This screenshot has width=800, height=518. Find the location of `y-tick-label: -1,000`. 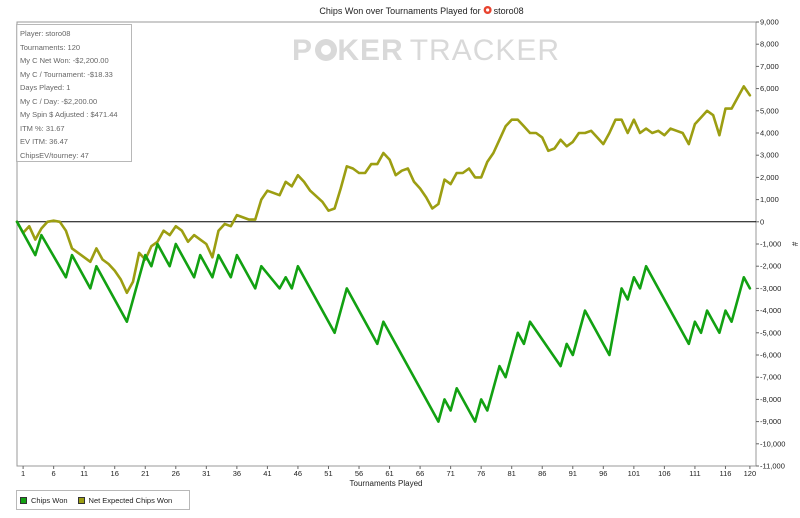

y-tick-label: -1,000 is located at coordinates (770, 244).